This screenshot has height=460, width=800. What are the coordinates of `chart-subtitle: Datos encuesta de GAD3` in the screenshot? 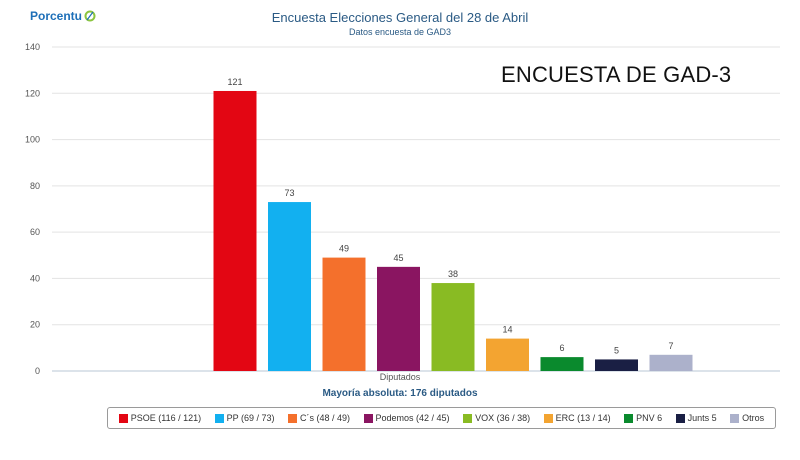 It's located at (400, 32).